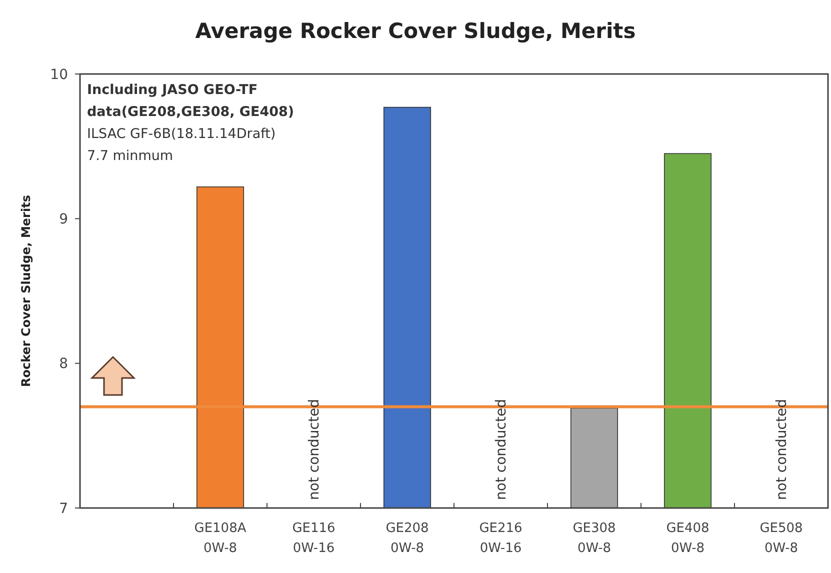 The width and height of the screenshot is (831, 573). I want to click on chart-title: Average Rocker Cover Sludge, Merits, so click(415, 31).